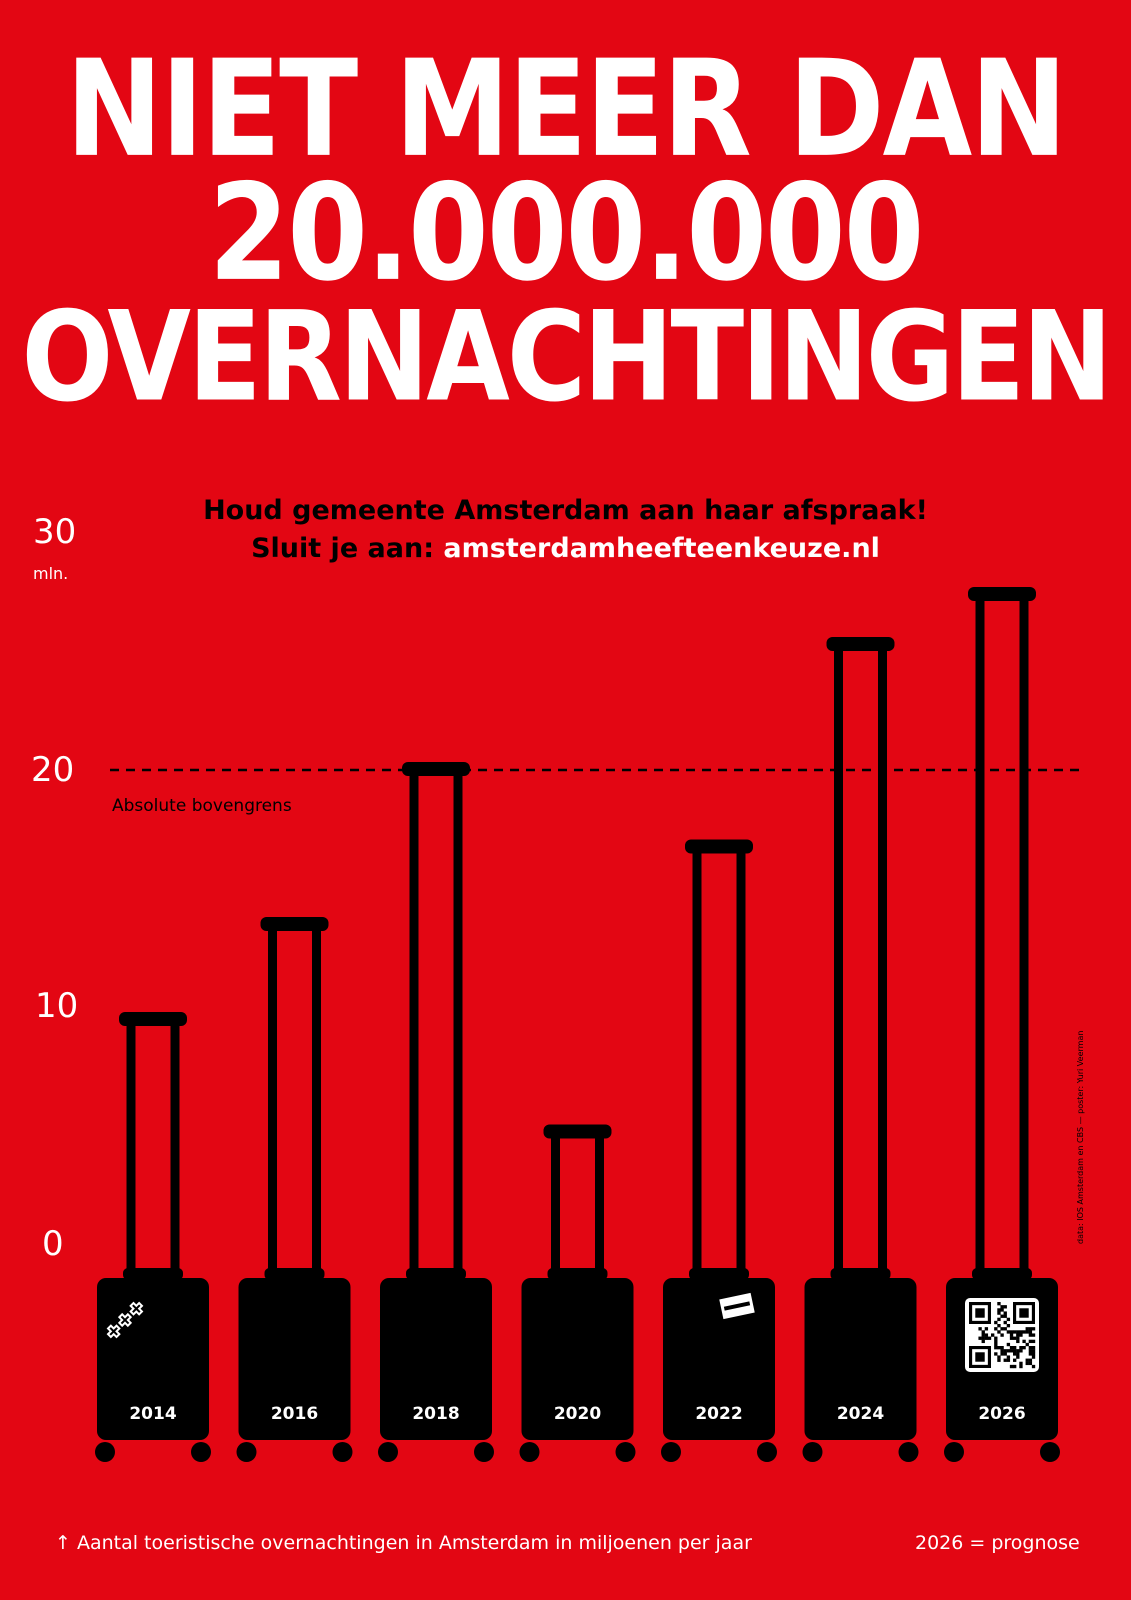 The image size is (1131, 1600). Describe the element at coordinates (125, 1320) in the screenshot. I see `amsterdam-crosses-sticker` at that location.